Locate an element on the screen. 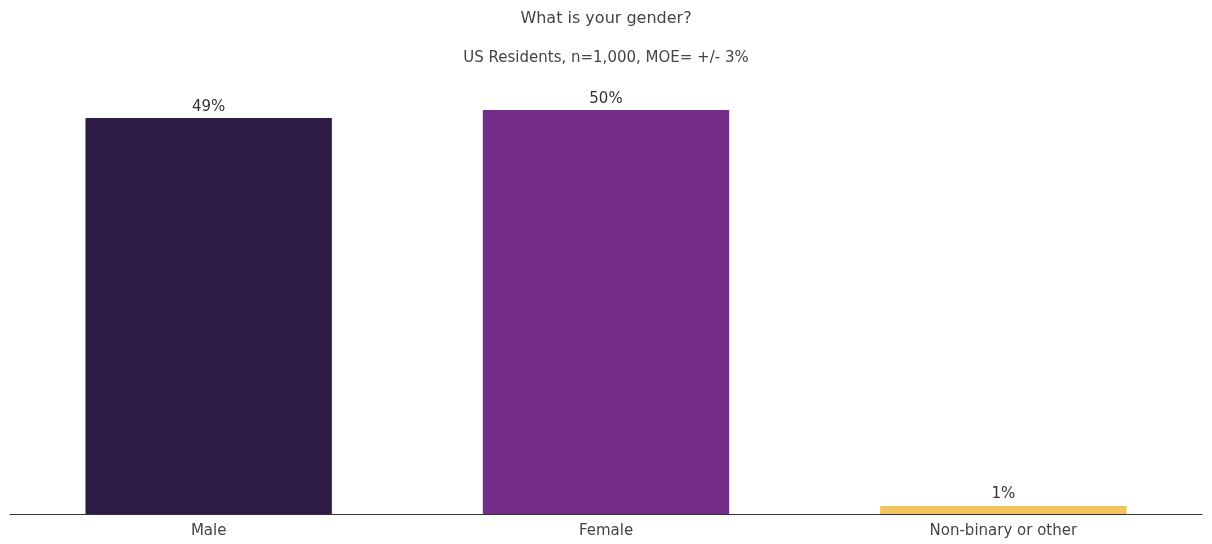  chart-title: What is your gender? is located at coordinates (606, 17).